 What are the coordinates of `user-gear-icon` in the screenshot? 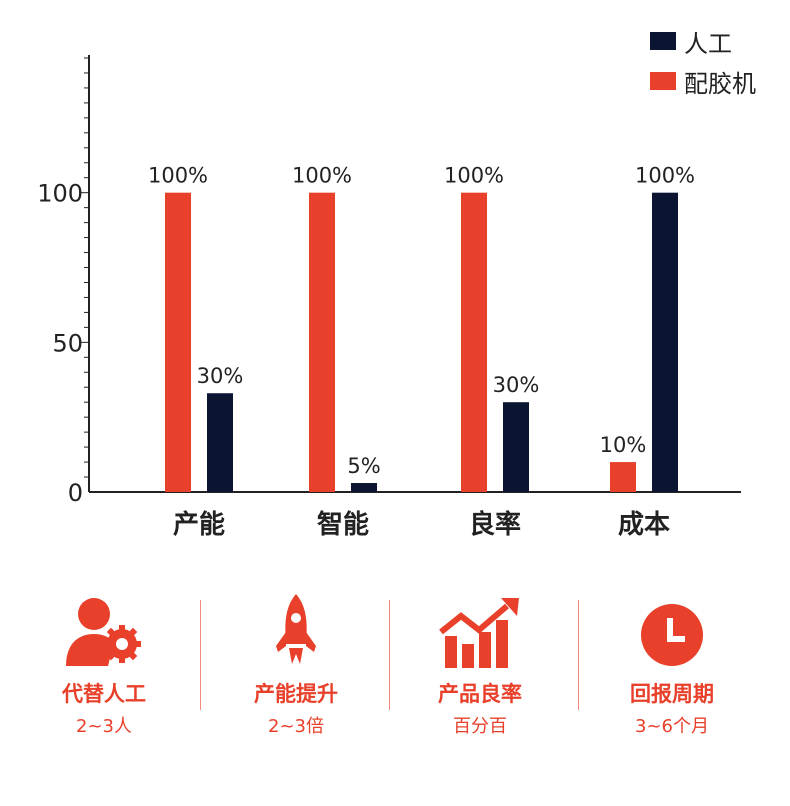 It's located at (103, 632).